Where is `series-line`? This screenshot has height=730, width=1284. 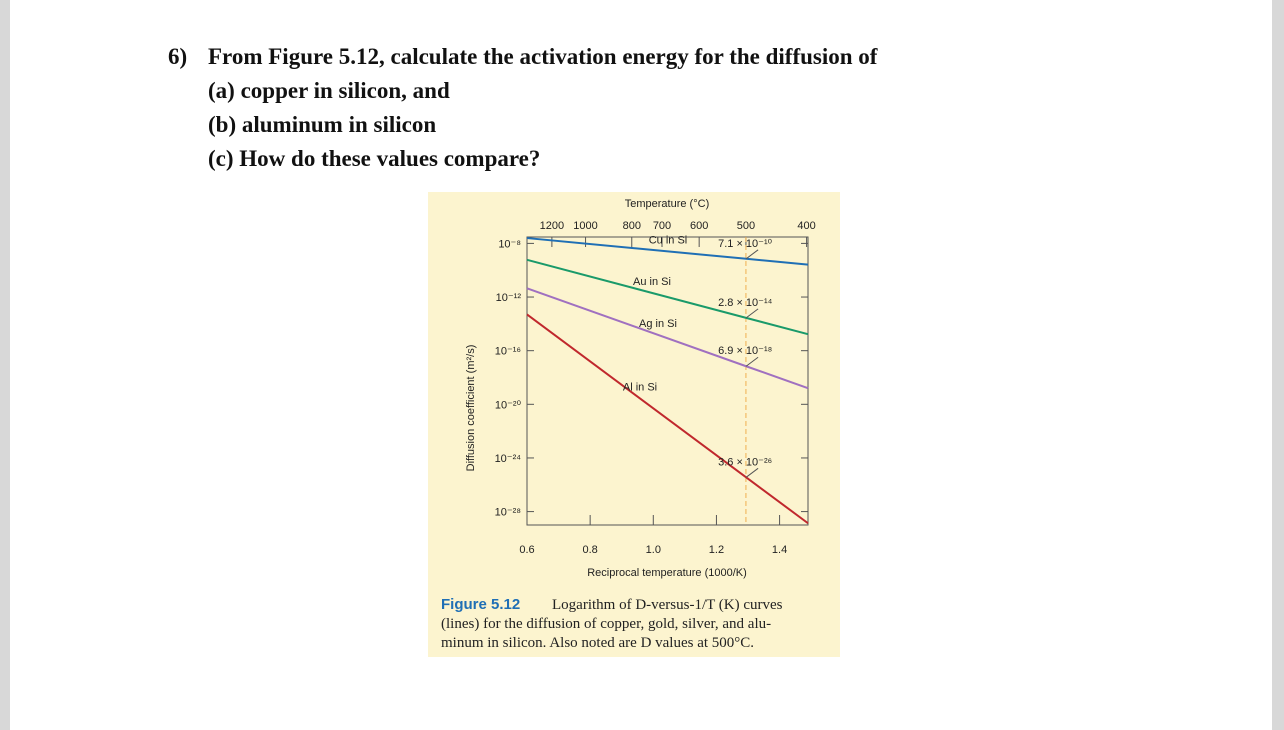 series-line is located at coordinates (667, 338).